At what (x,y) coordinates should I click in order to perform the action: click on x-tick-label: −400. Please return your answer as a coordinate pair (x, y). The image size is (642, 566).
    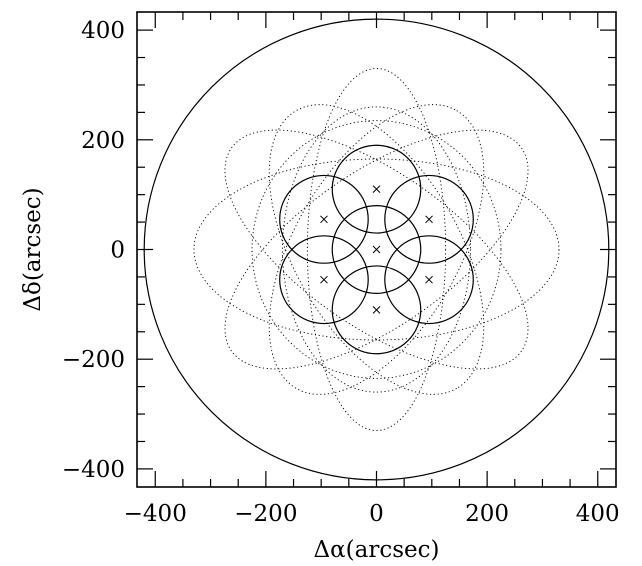
    Looking at the image, I should click on (155, 514).